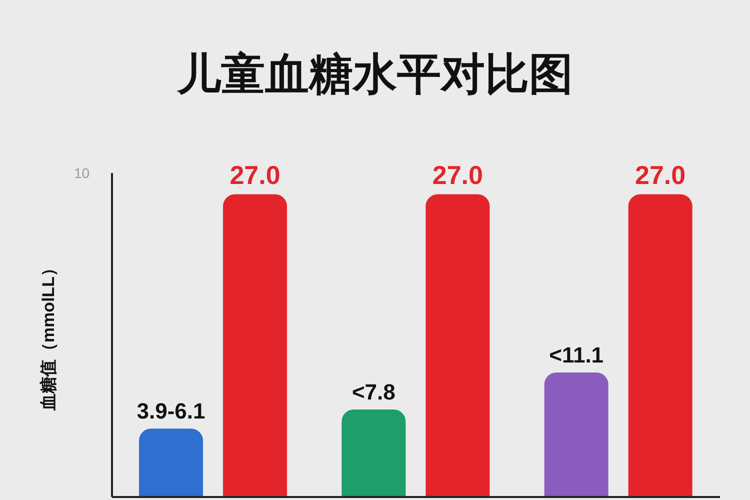  I want to click on data-label: <11.1, so click(576, 355).